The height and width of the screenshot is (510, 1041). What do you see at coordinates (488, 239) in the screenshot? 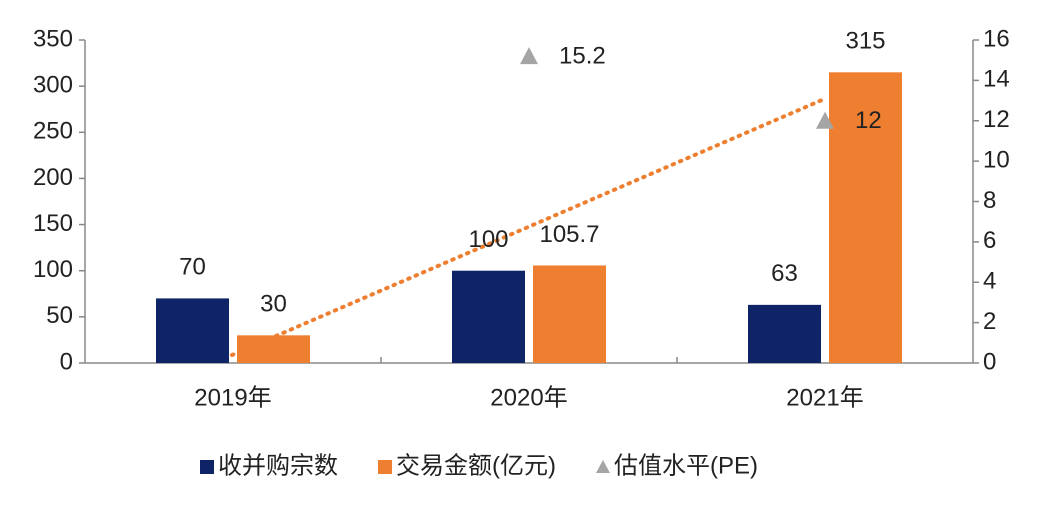
I see `data-label: 100` at bounding box center [488, 239].